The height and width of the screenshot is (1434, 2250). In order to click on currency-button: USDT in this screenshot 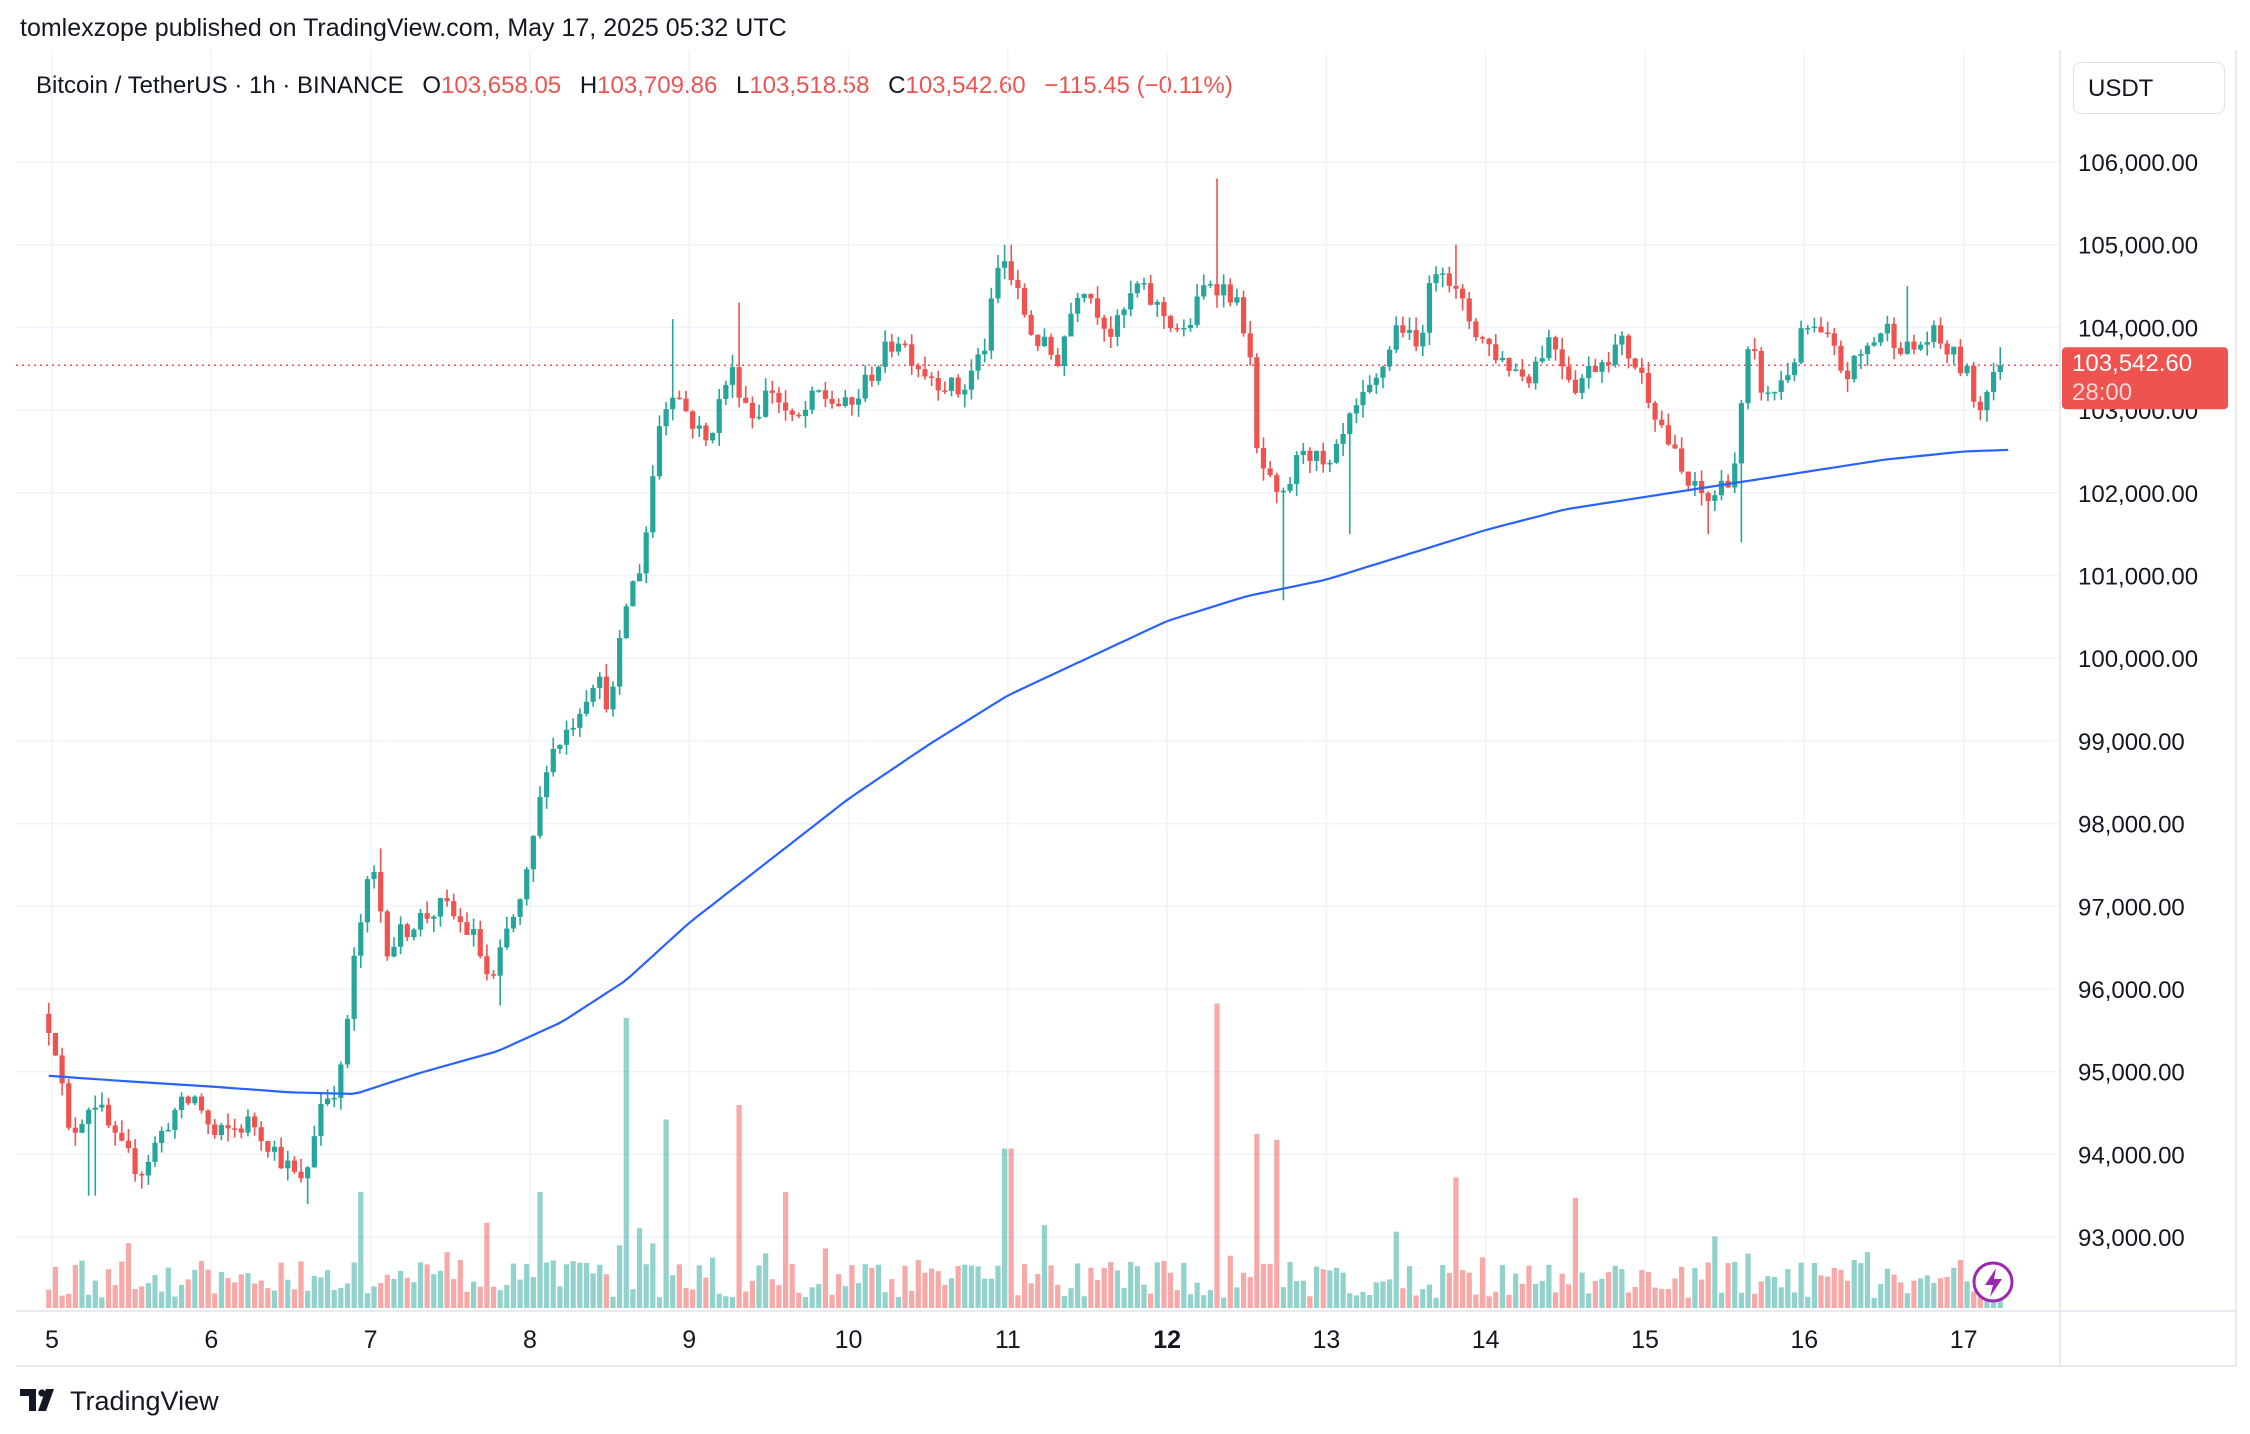, I will do `click(2149, 88)`.